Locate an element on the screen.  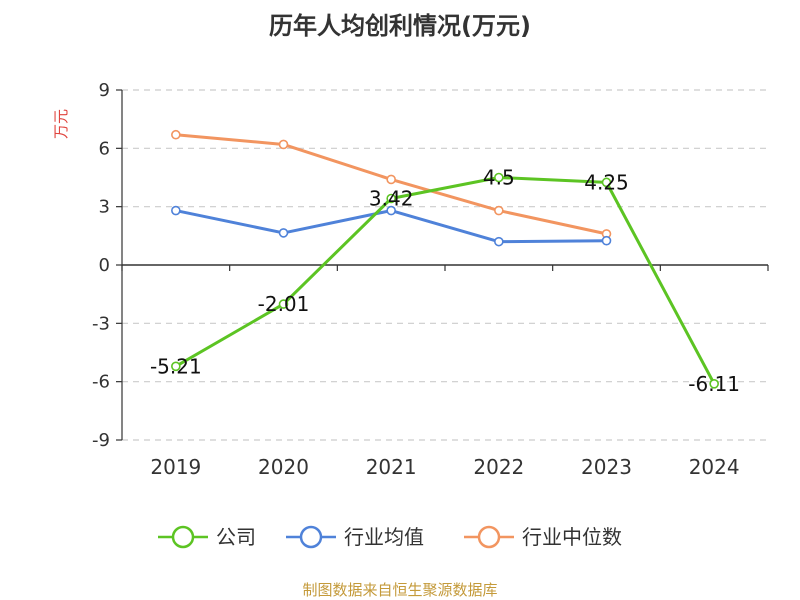
y-axis-label: 万元 is located at coordinates (61, 124).